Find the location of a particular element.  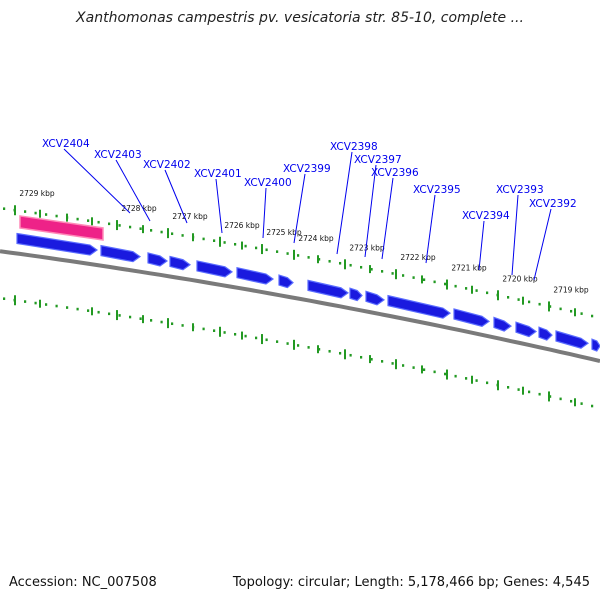

scale-tick-label: 2728 kbp is located at coordinates (139, 208).